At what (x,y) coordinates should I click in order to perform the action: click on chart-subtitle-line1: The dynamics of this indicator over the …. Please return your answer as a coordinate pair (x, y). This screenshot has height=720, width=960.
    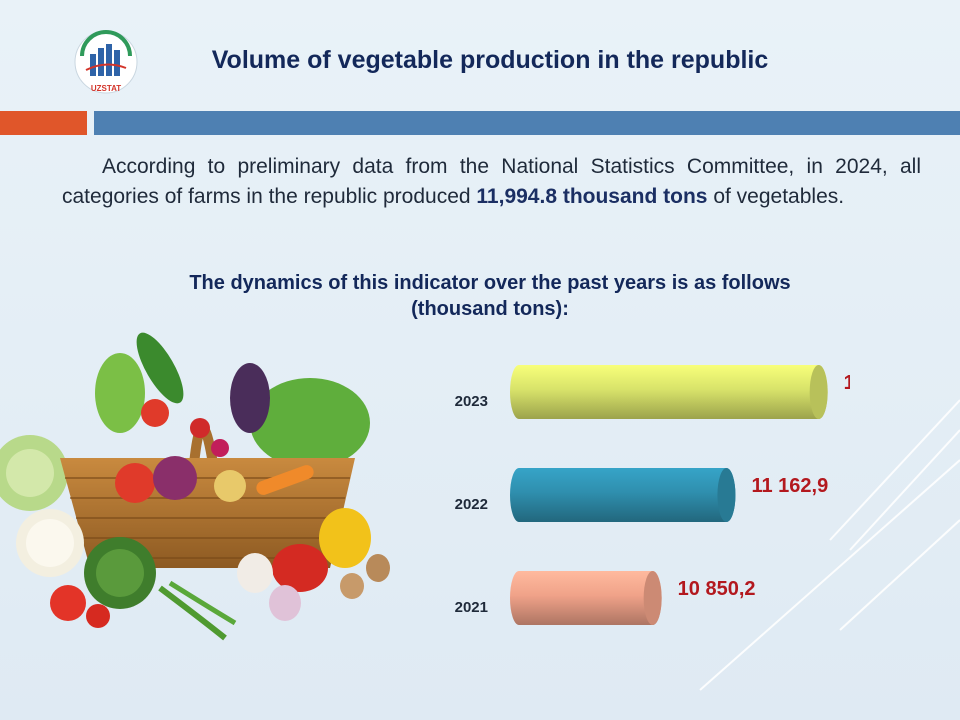
    Looking at the image, I should click on (490, 283).